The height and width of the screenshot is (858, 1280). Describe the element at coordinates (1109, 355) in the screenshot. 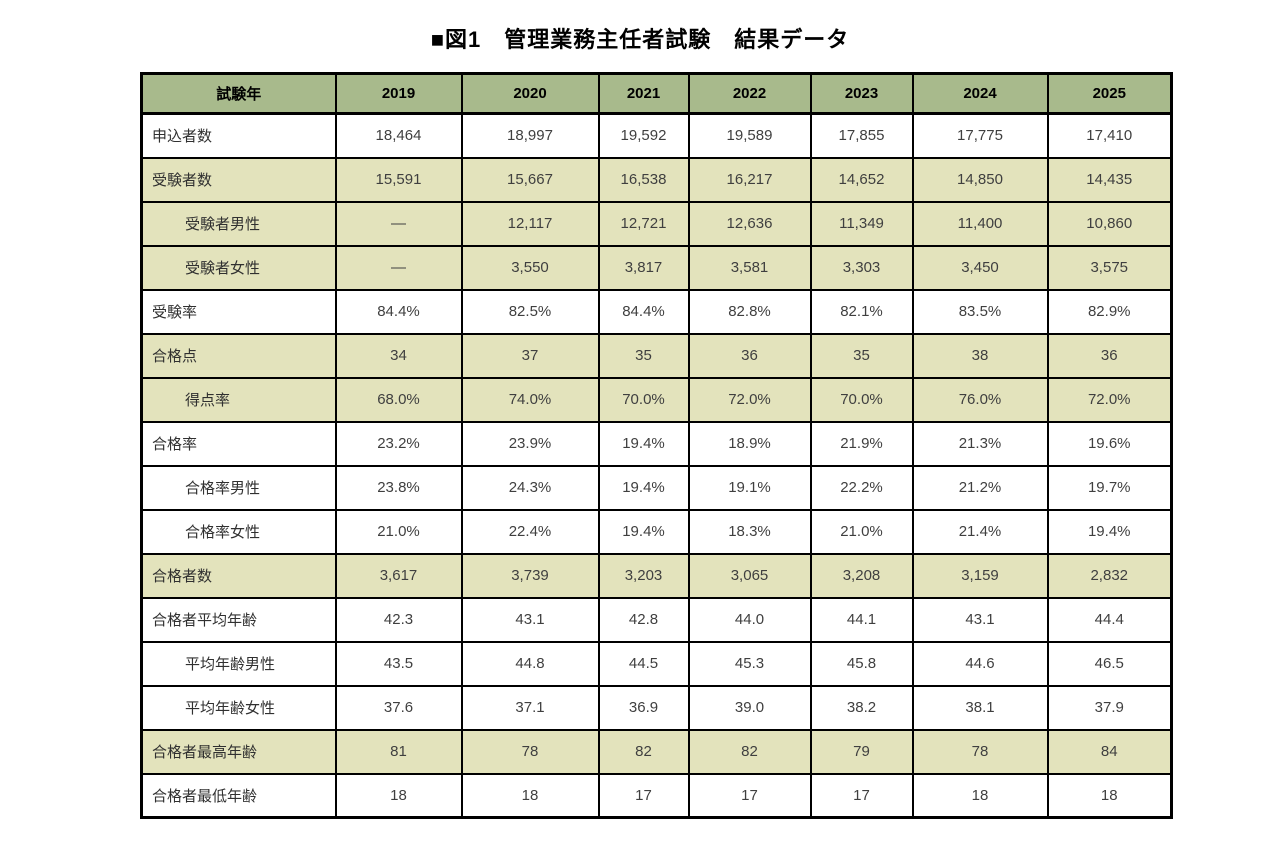

I see `value-cell: 36` at that location.